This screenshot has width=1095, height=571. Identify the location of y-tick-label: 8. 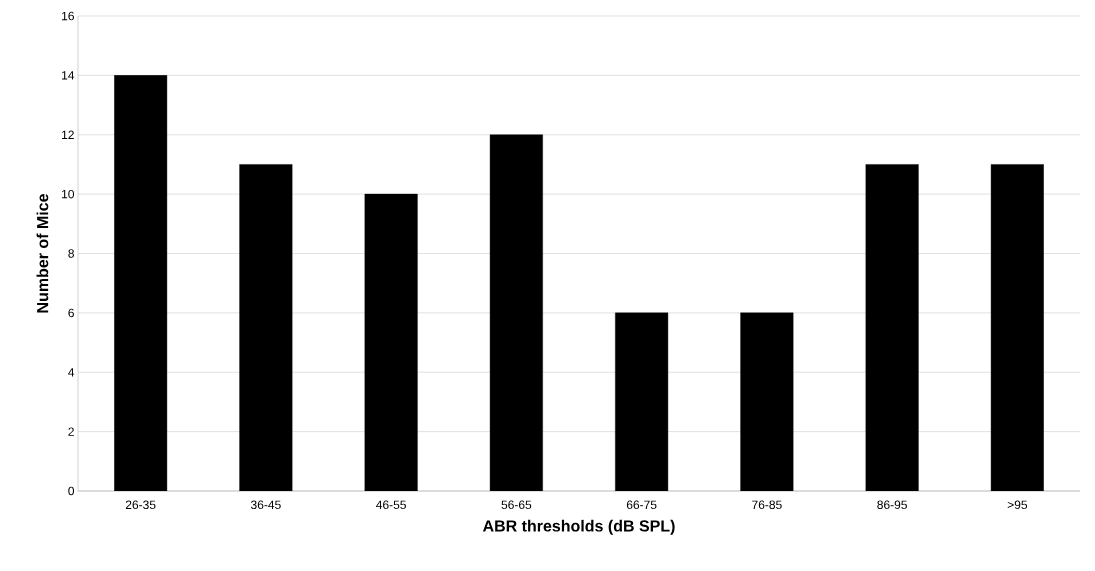
(71, 253).